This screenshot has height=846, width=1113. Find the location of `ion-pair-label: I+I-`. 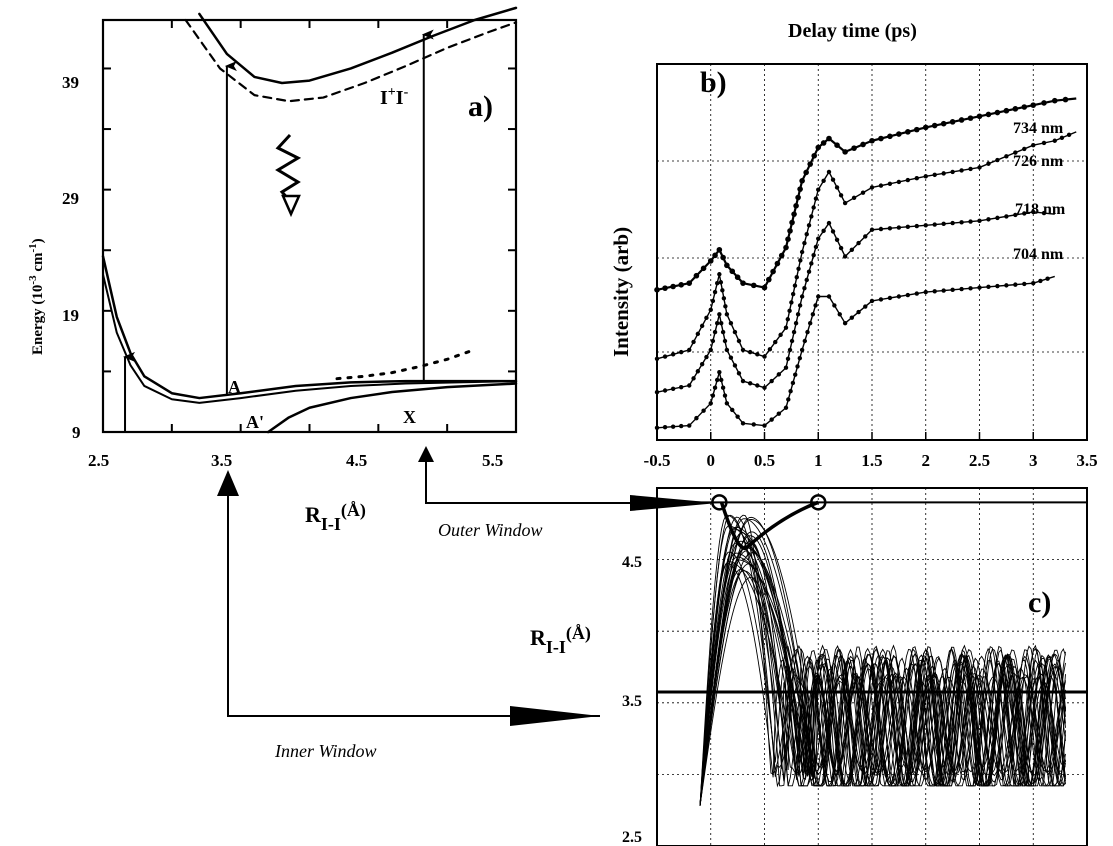

ion-pair-label: I+I- is located at coordinates (394, 97).